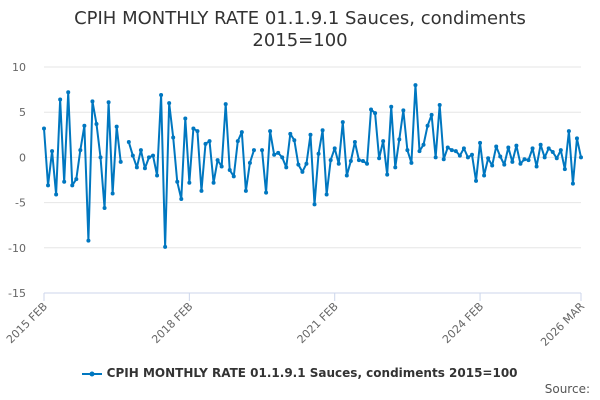  What do you see at coordinates (22, 157) in the screenshot?
I see `y-tick-label: 0` at bounding box center [22, 157].